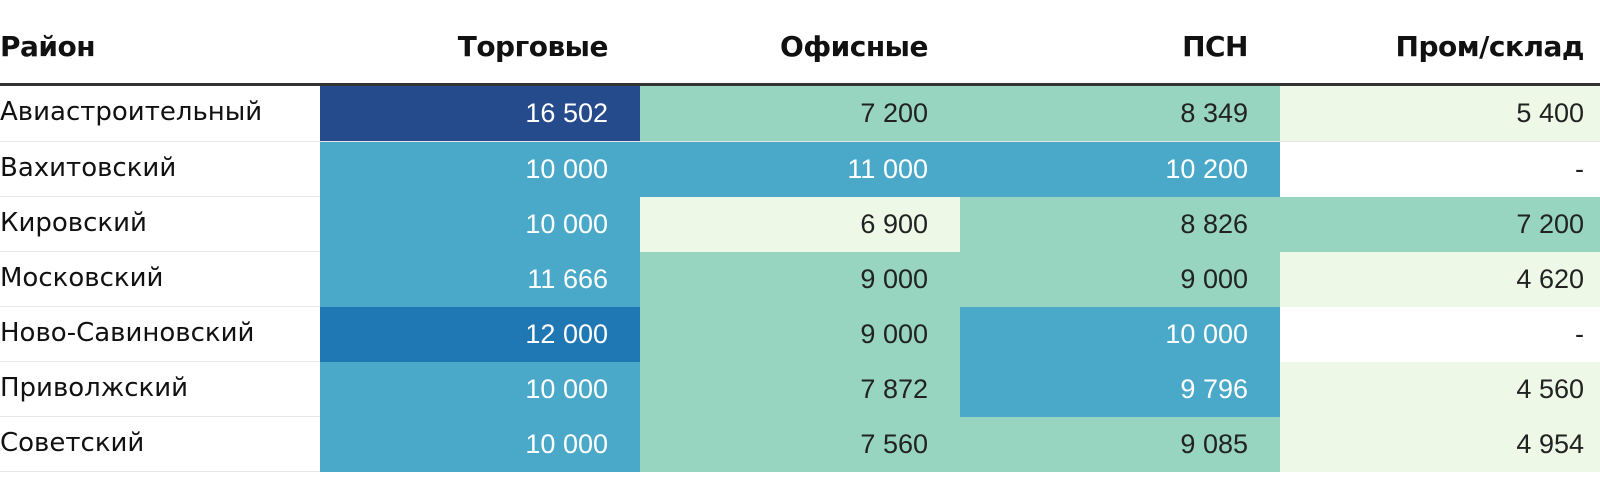 The image size is (1600, 482). I want to click on cell-industrial: 4 954, so click(1440, 444).